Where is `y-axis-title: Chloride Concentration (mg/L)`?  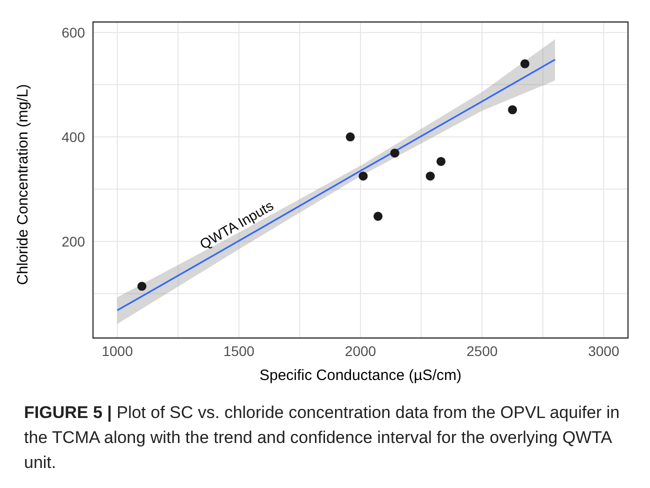 y-axis-title: Chloride Concentration (mg/L) is located at coordinates (23, 184).